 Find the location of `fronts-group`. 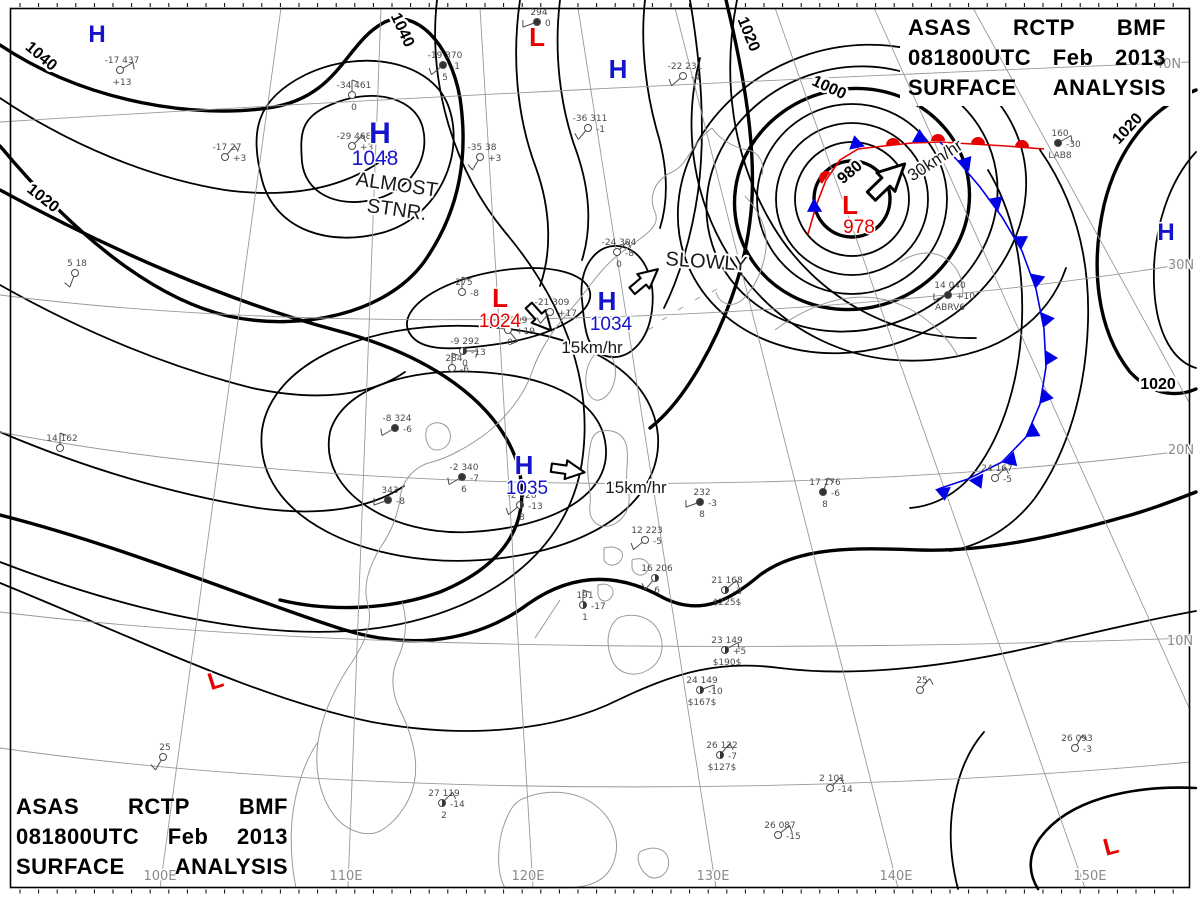

fronts-group is located at coordinates (932, 315).